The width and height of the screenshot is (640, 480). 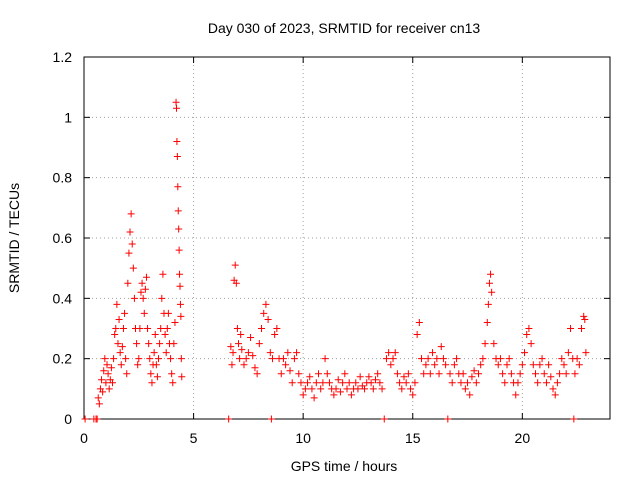 What do you see at coordinates (68, 419) in the screenshot?
I see `y-tick-label: 0` at bounding box center [68, 419].